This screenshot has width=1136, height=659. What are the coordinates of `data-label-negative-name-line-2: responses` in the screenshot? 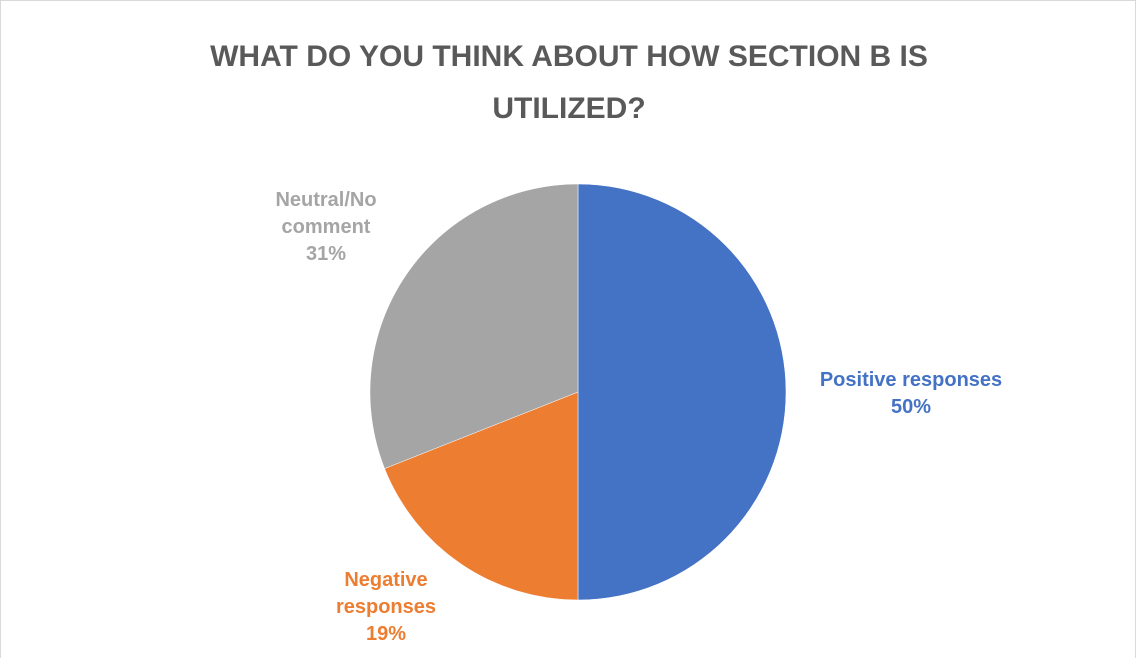 It's located at (386, 607).